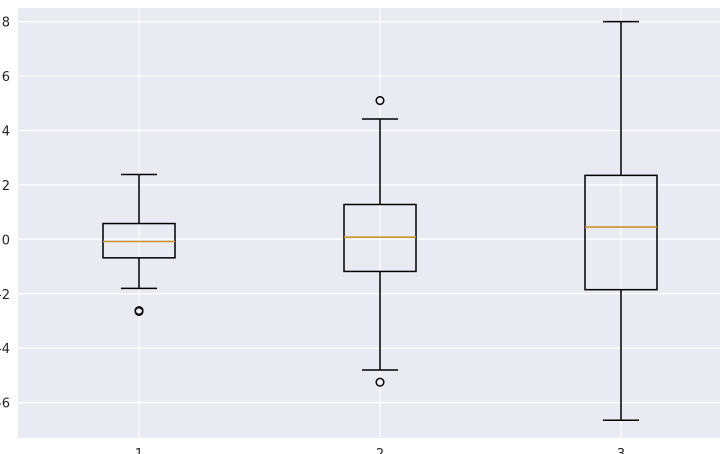 The height and width of the screenshot is (454, 720). Describe the element at coordinates (6, 77) in the screenshot. I see `y-tick-label: 6` at that location.